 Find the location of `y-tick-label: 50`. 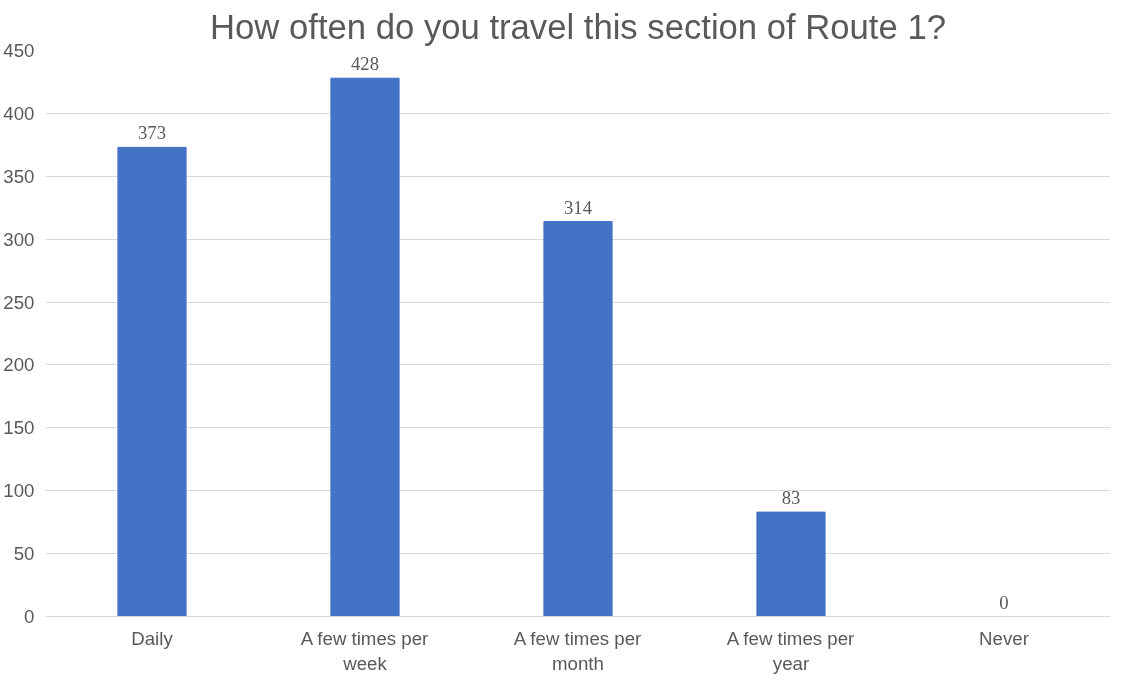

y-tick-label: 50 is located at coordinates (24, 554).